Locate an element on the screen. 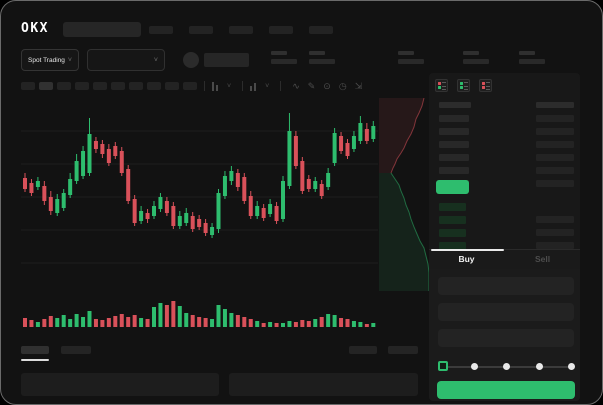  slider-handle is located at coordinates (443, 366).